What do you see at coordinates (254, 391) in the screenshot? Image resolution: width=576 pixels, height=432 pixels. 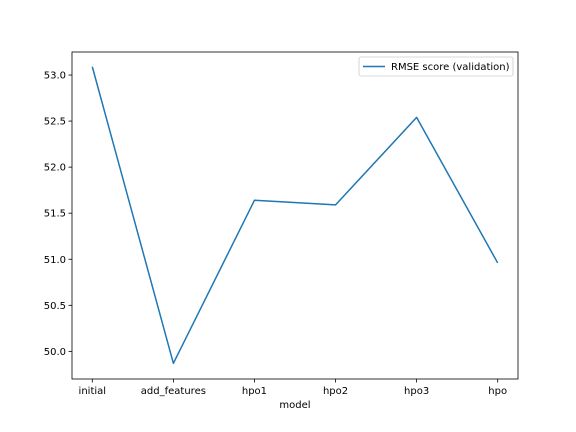 I see `x-tick-label: hpo1` at bounding box center [254, 391].